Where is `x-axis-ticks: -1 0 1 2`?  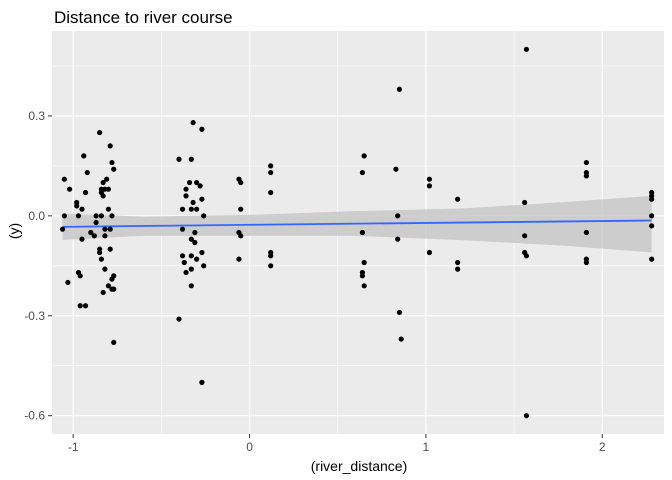
x-axis-ticks: -1 0 1 2 is located at coordinates (337, 444).